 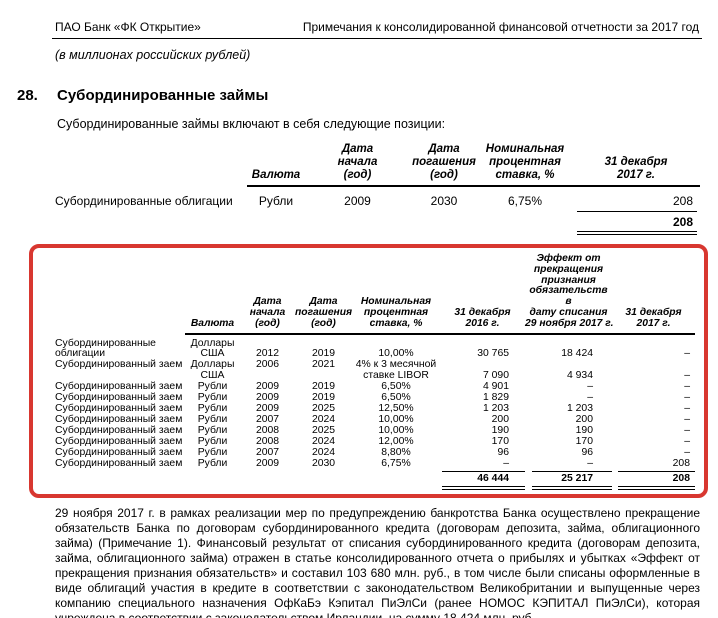 What do you see at coordinates (584, 441) in the screenshot?
I see `cell-effect: 170` at bounding box center [584, 441].